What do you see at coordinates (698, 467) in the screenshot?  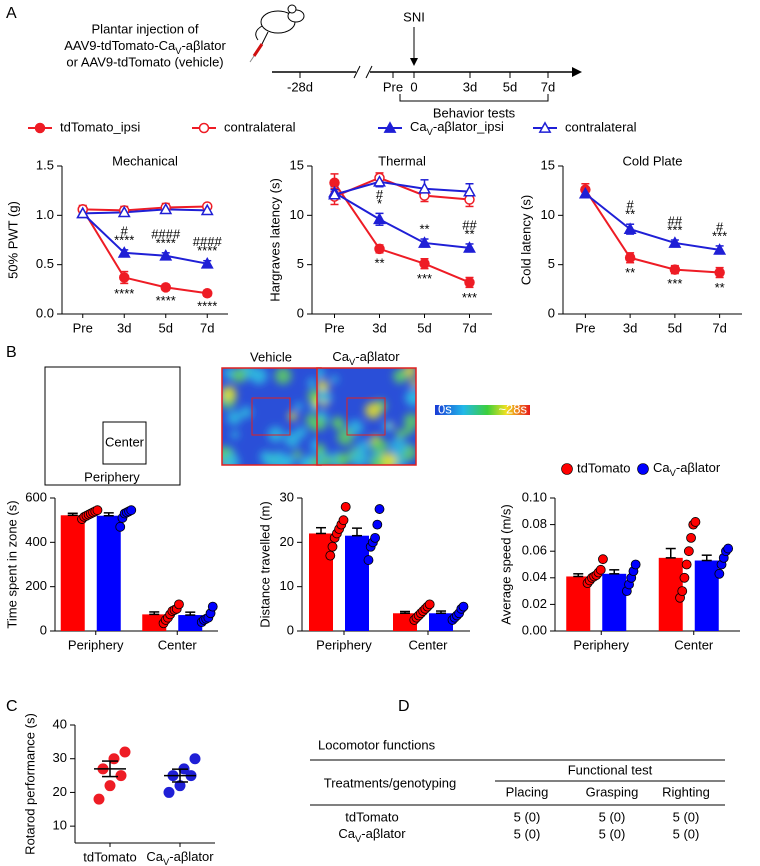 I see `text-part: -aβlator` at bounding box center [698, 467].